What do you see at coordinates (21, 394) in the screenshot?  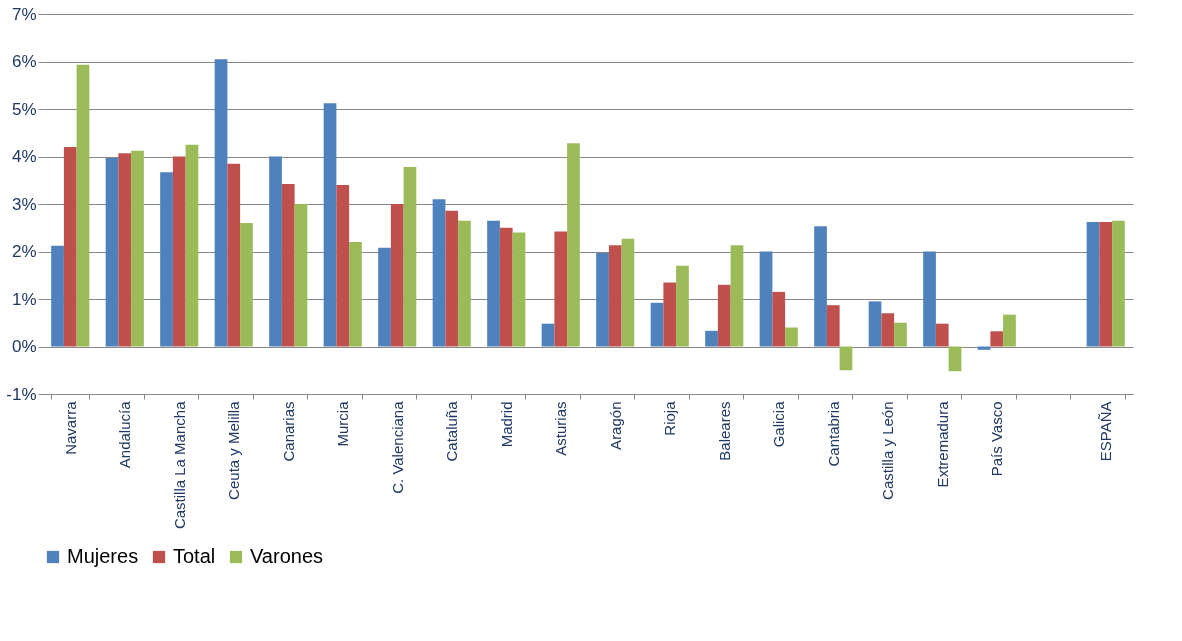 I see `y-tick-label: -1%` at bounding box center [21, 394].